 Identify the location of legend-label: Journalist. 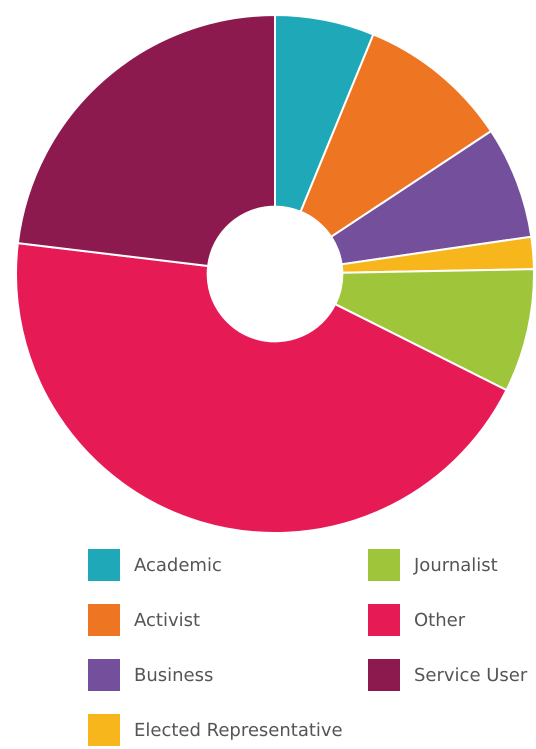
(456, 565).